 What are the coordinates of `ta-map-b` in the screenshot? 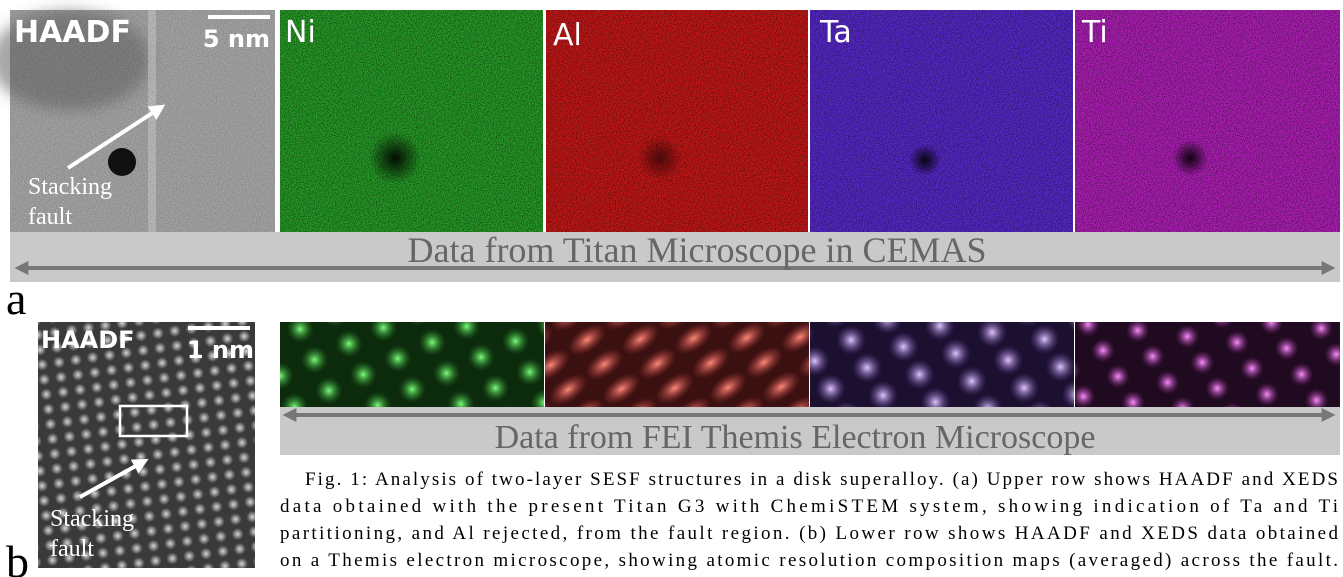 It's located at (942, 364).